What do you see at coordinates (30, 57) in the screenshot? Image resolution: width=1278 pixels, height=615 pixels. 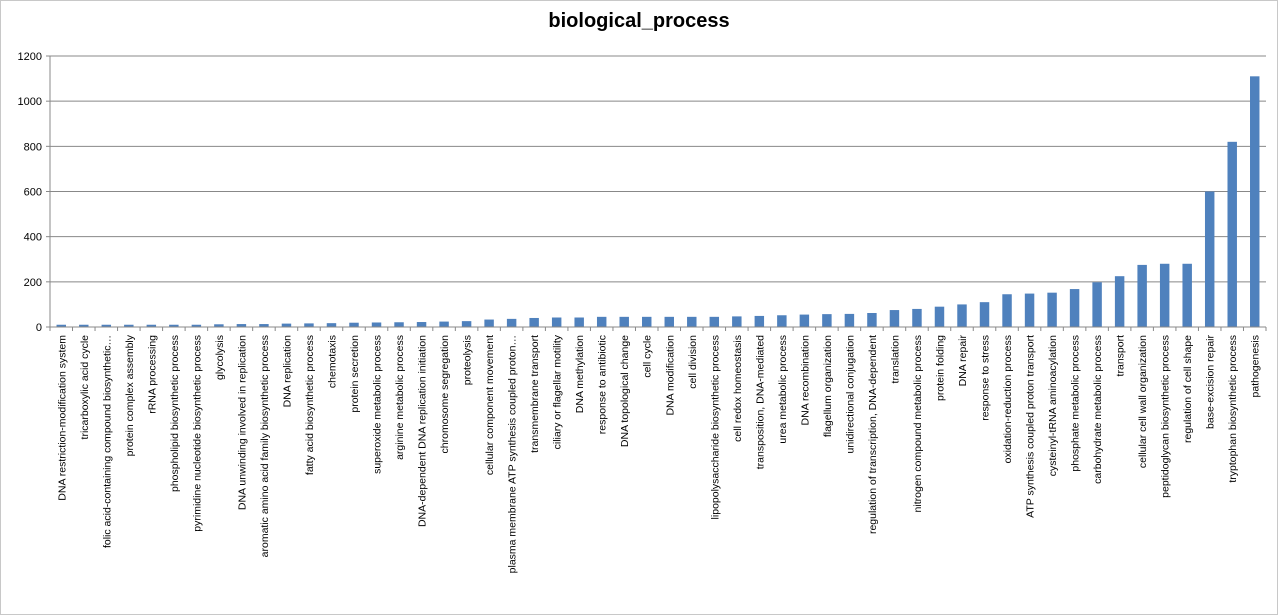 I see `y-tick-label: 1200` at bounding box center [30, 57].